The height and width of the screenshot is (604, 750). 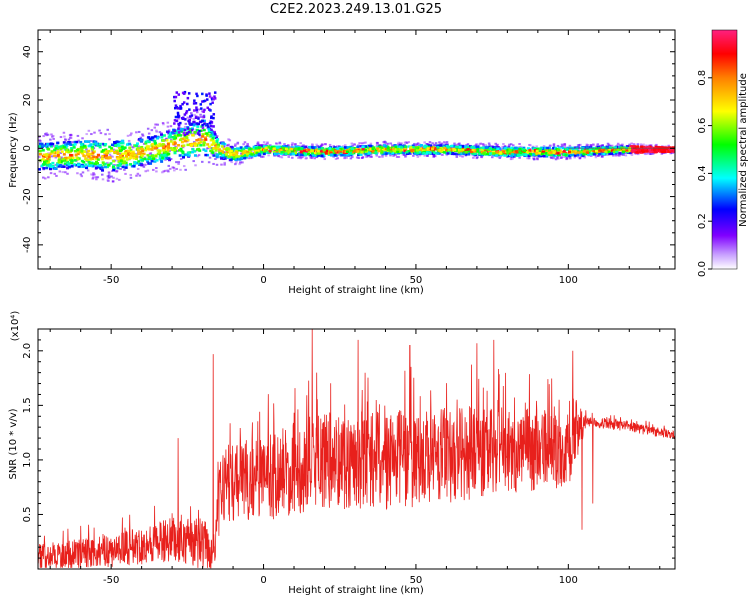 I want to click on snr-xtick-label: 100, so click(x=568, y=580).